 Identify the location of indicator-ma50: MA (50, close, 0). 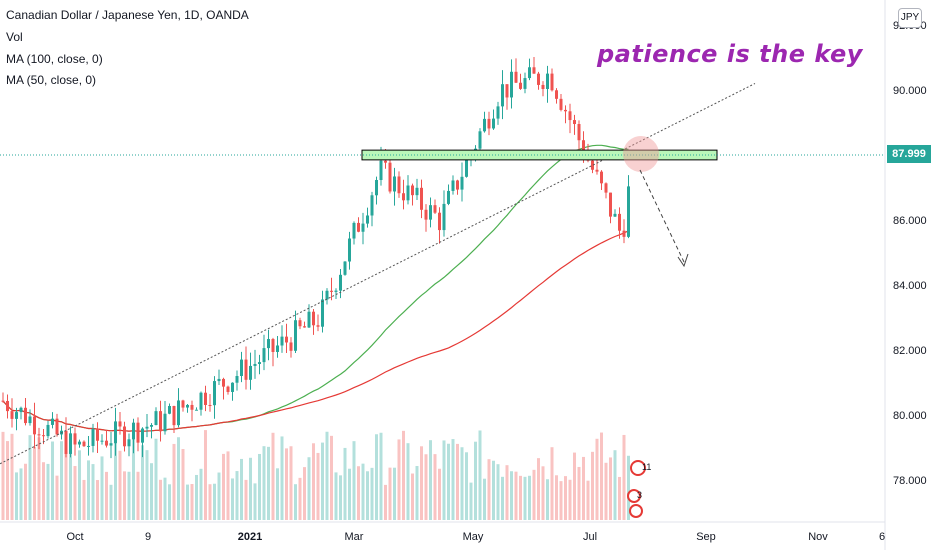
(51, 80).